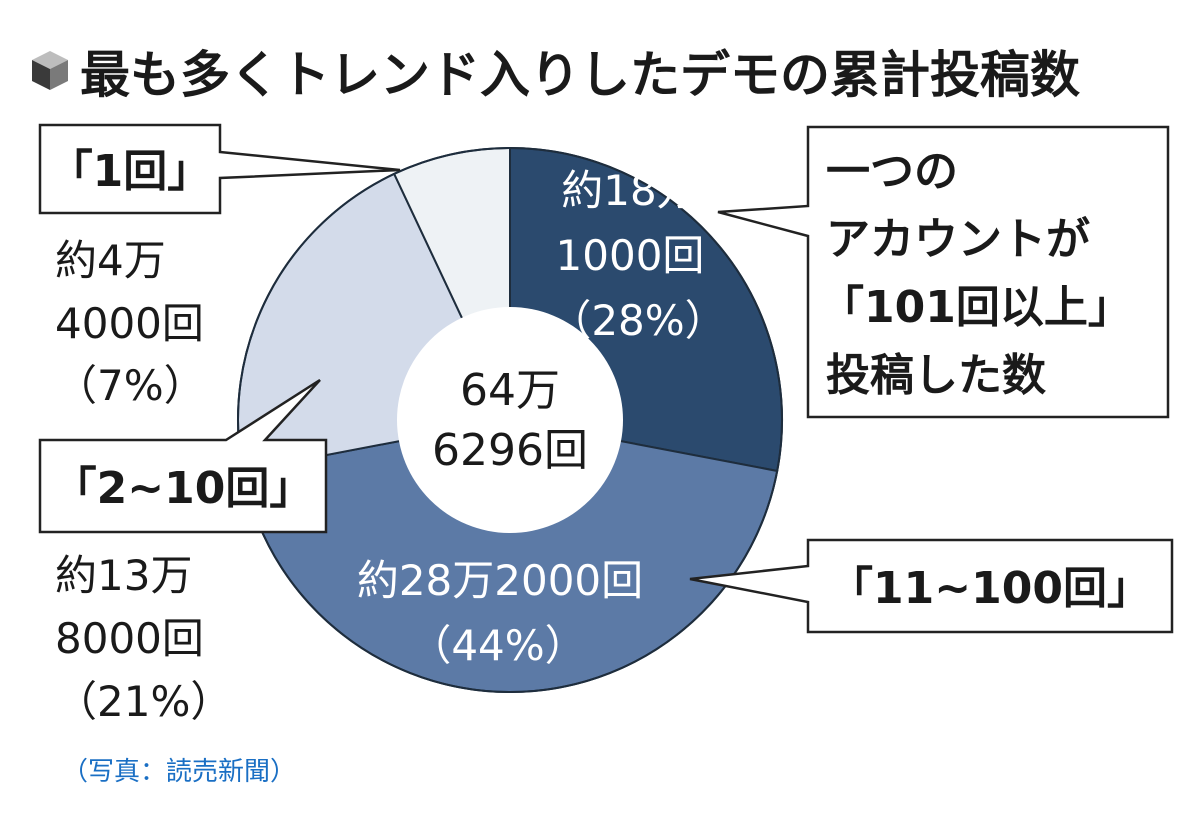 The width and height of the screenshot is (1200, 834). I want to click on source-caption: （写真：読売新聞）, so click(179, 772).